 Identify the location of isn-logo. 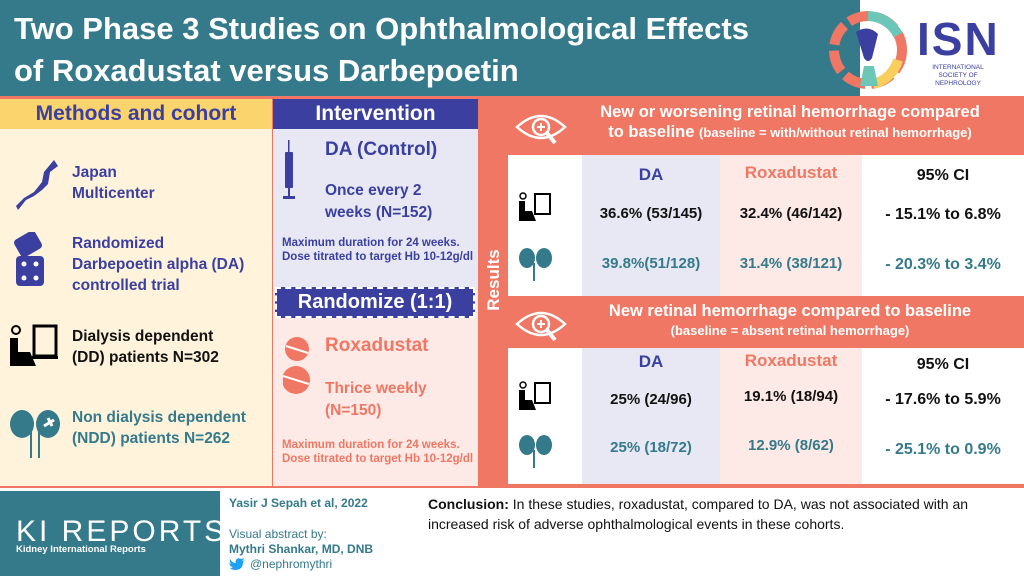
(926, 48).